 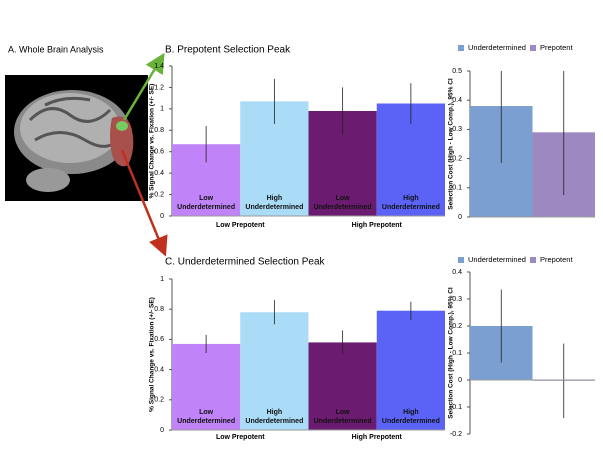 What do you see at coordinates (159, 87) in the screenshot?
I see `y-tick-label: 1.2` at bounding box center [159, 87].